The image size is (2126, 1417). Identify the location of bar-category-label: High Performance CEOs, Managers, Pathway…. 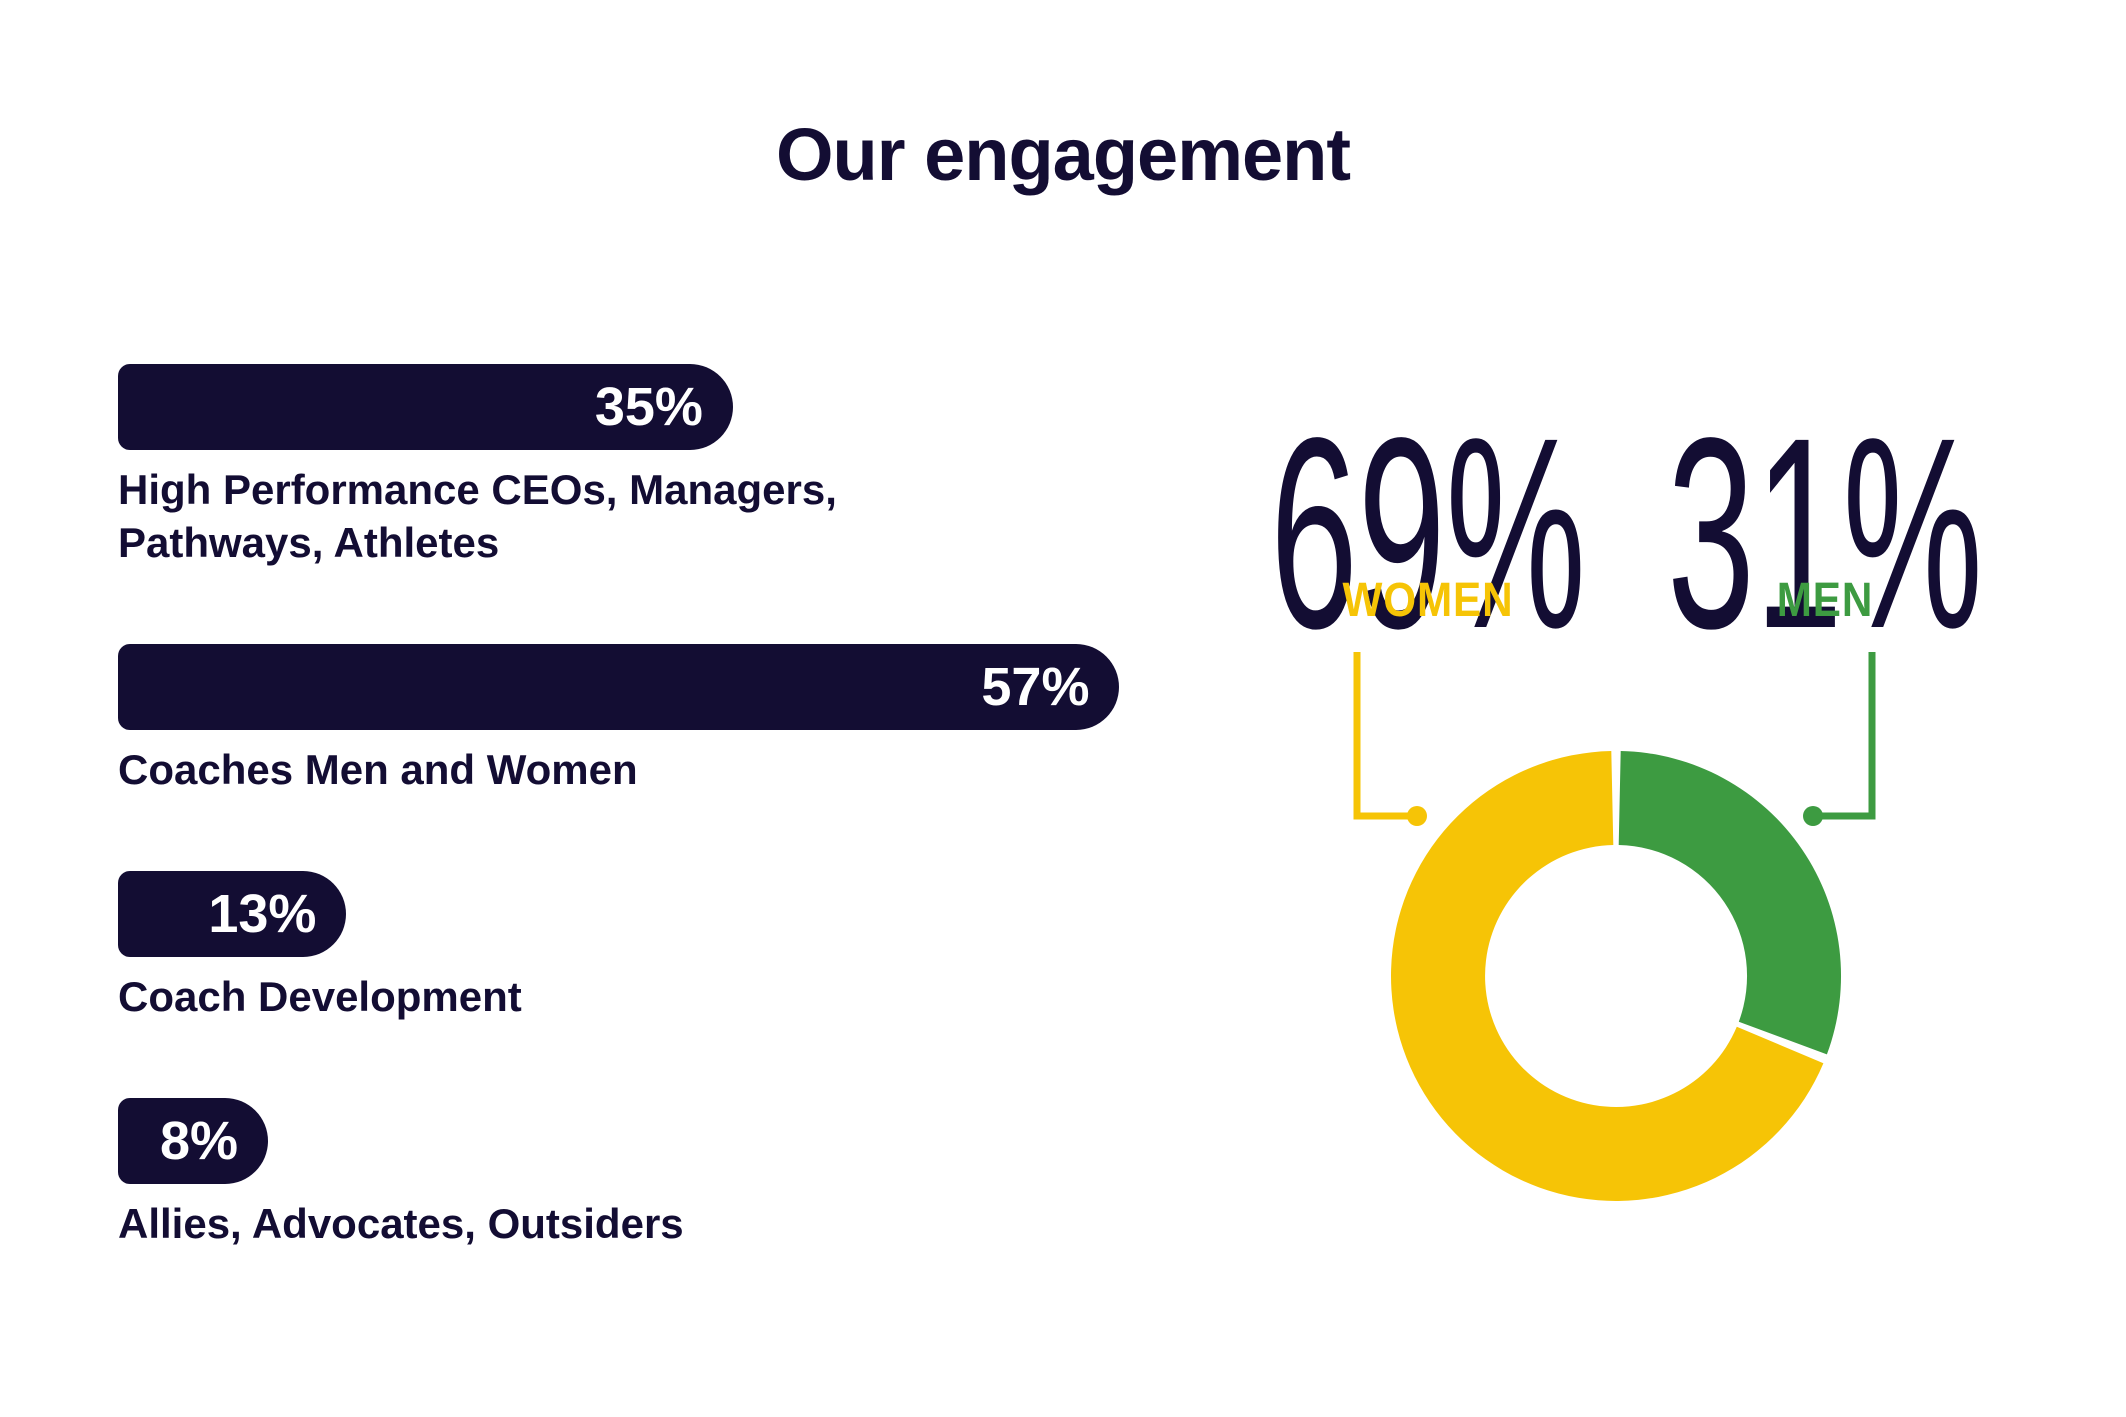
(477, 516).